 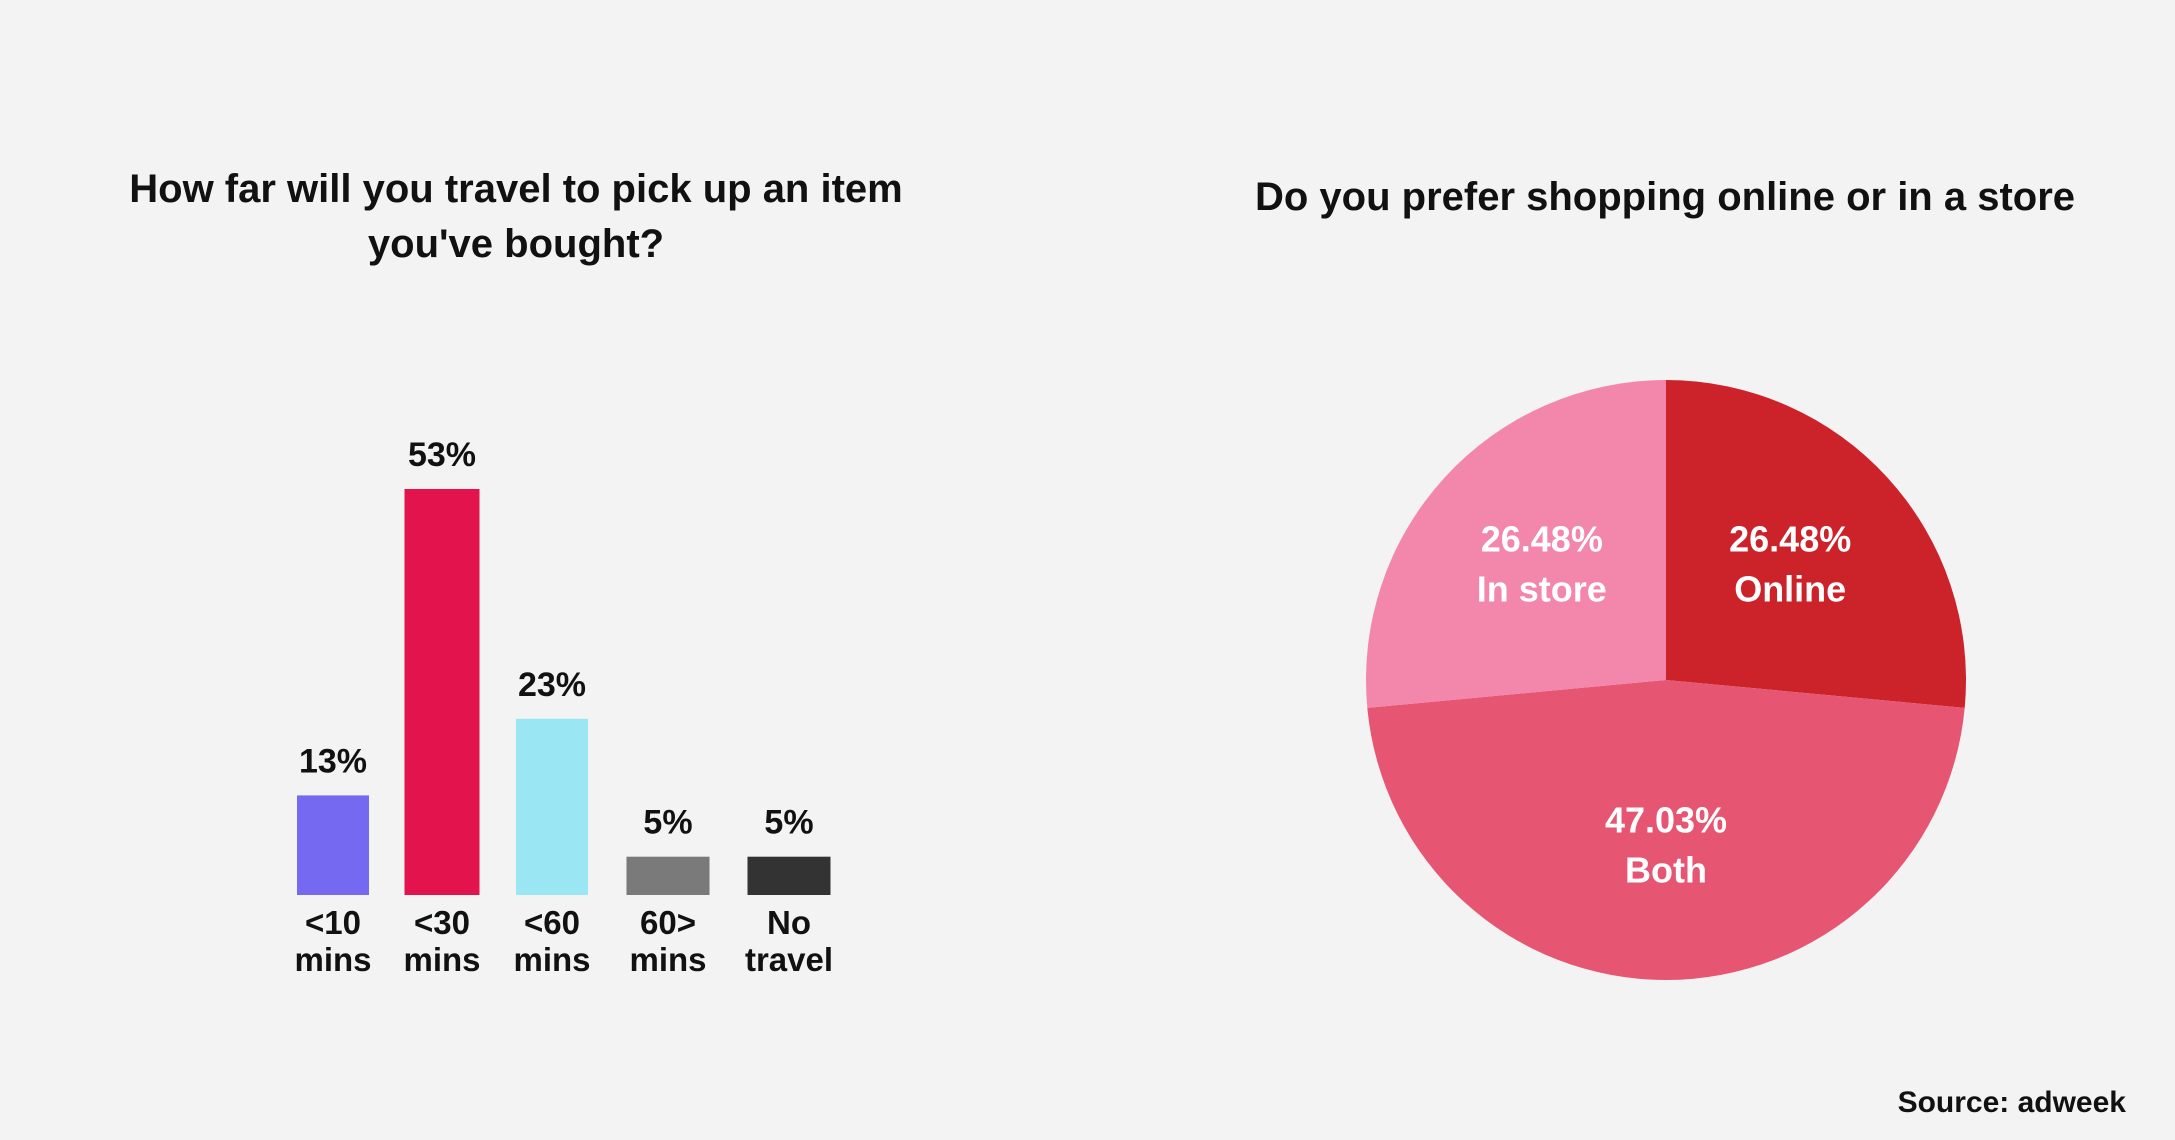 I want to click on bar-value-label: 23%, so click(x=552, y=685).